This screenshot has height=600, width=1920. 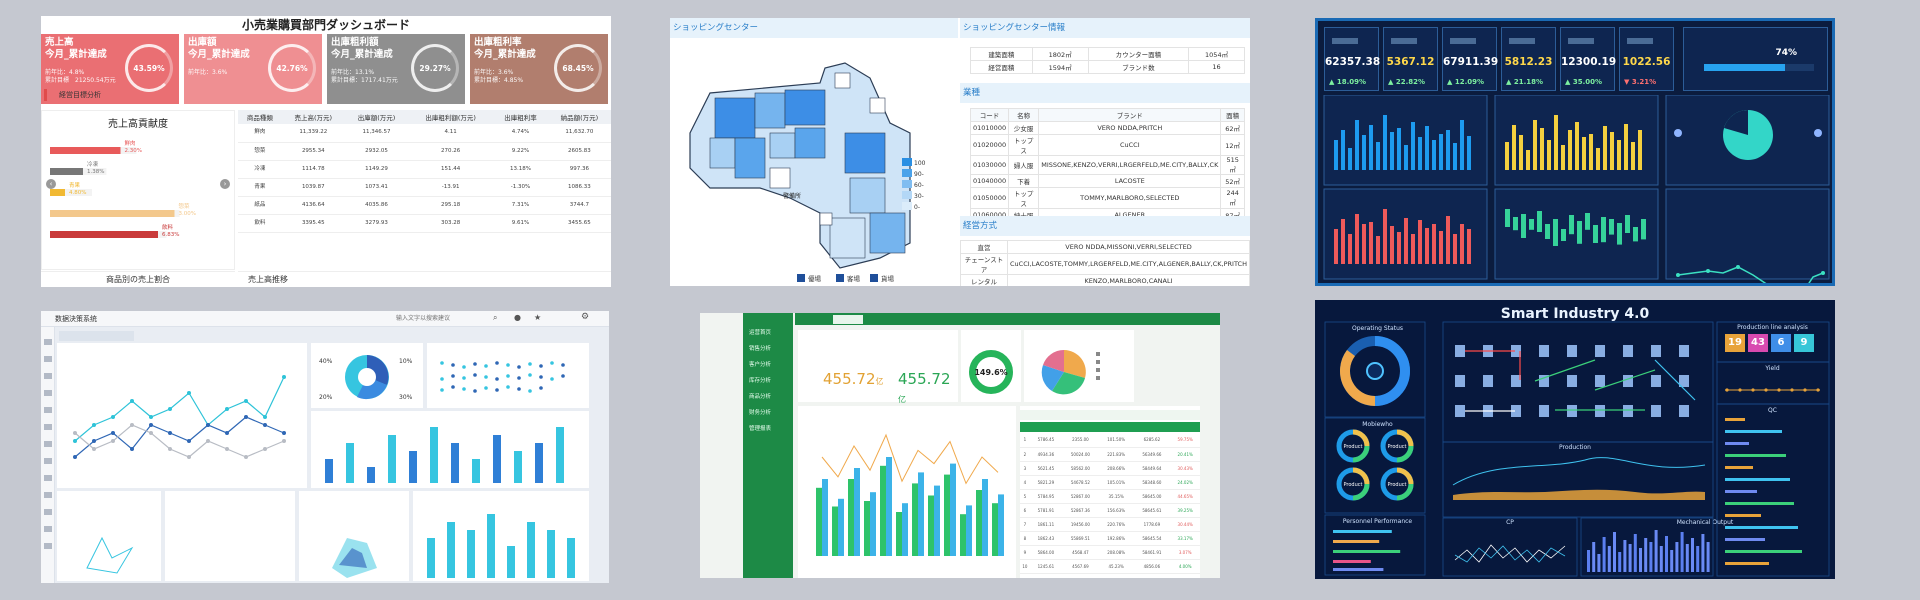 I want to click on search-input, so click(x=441, y=319).